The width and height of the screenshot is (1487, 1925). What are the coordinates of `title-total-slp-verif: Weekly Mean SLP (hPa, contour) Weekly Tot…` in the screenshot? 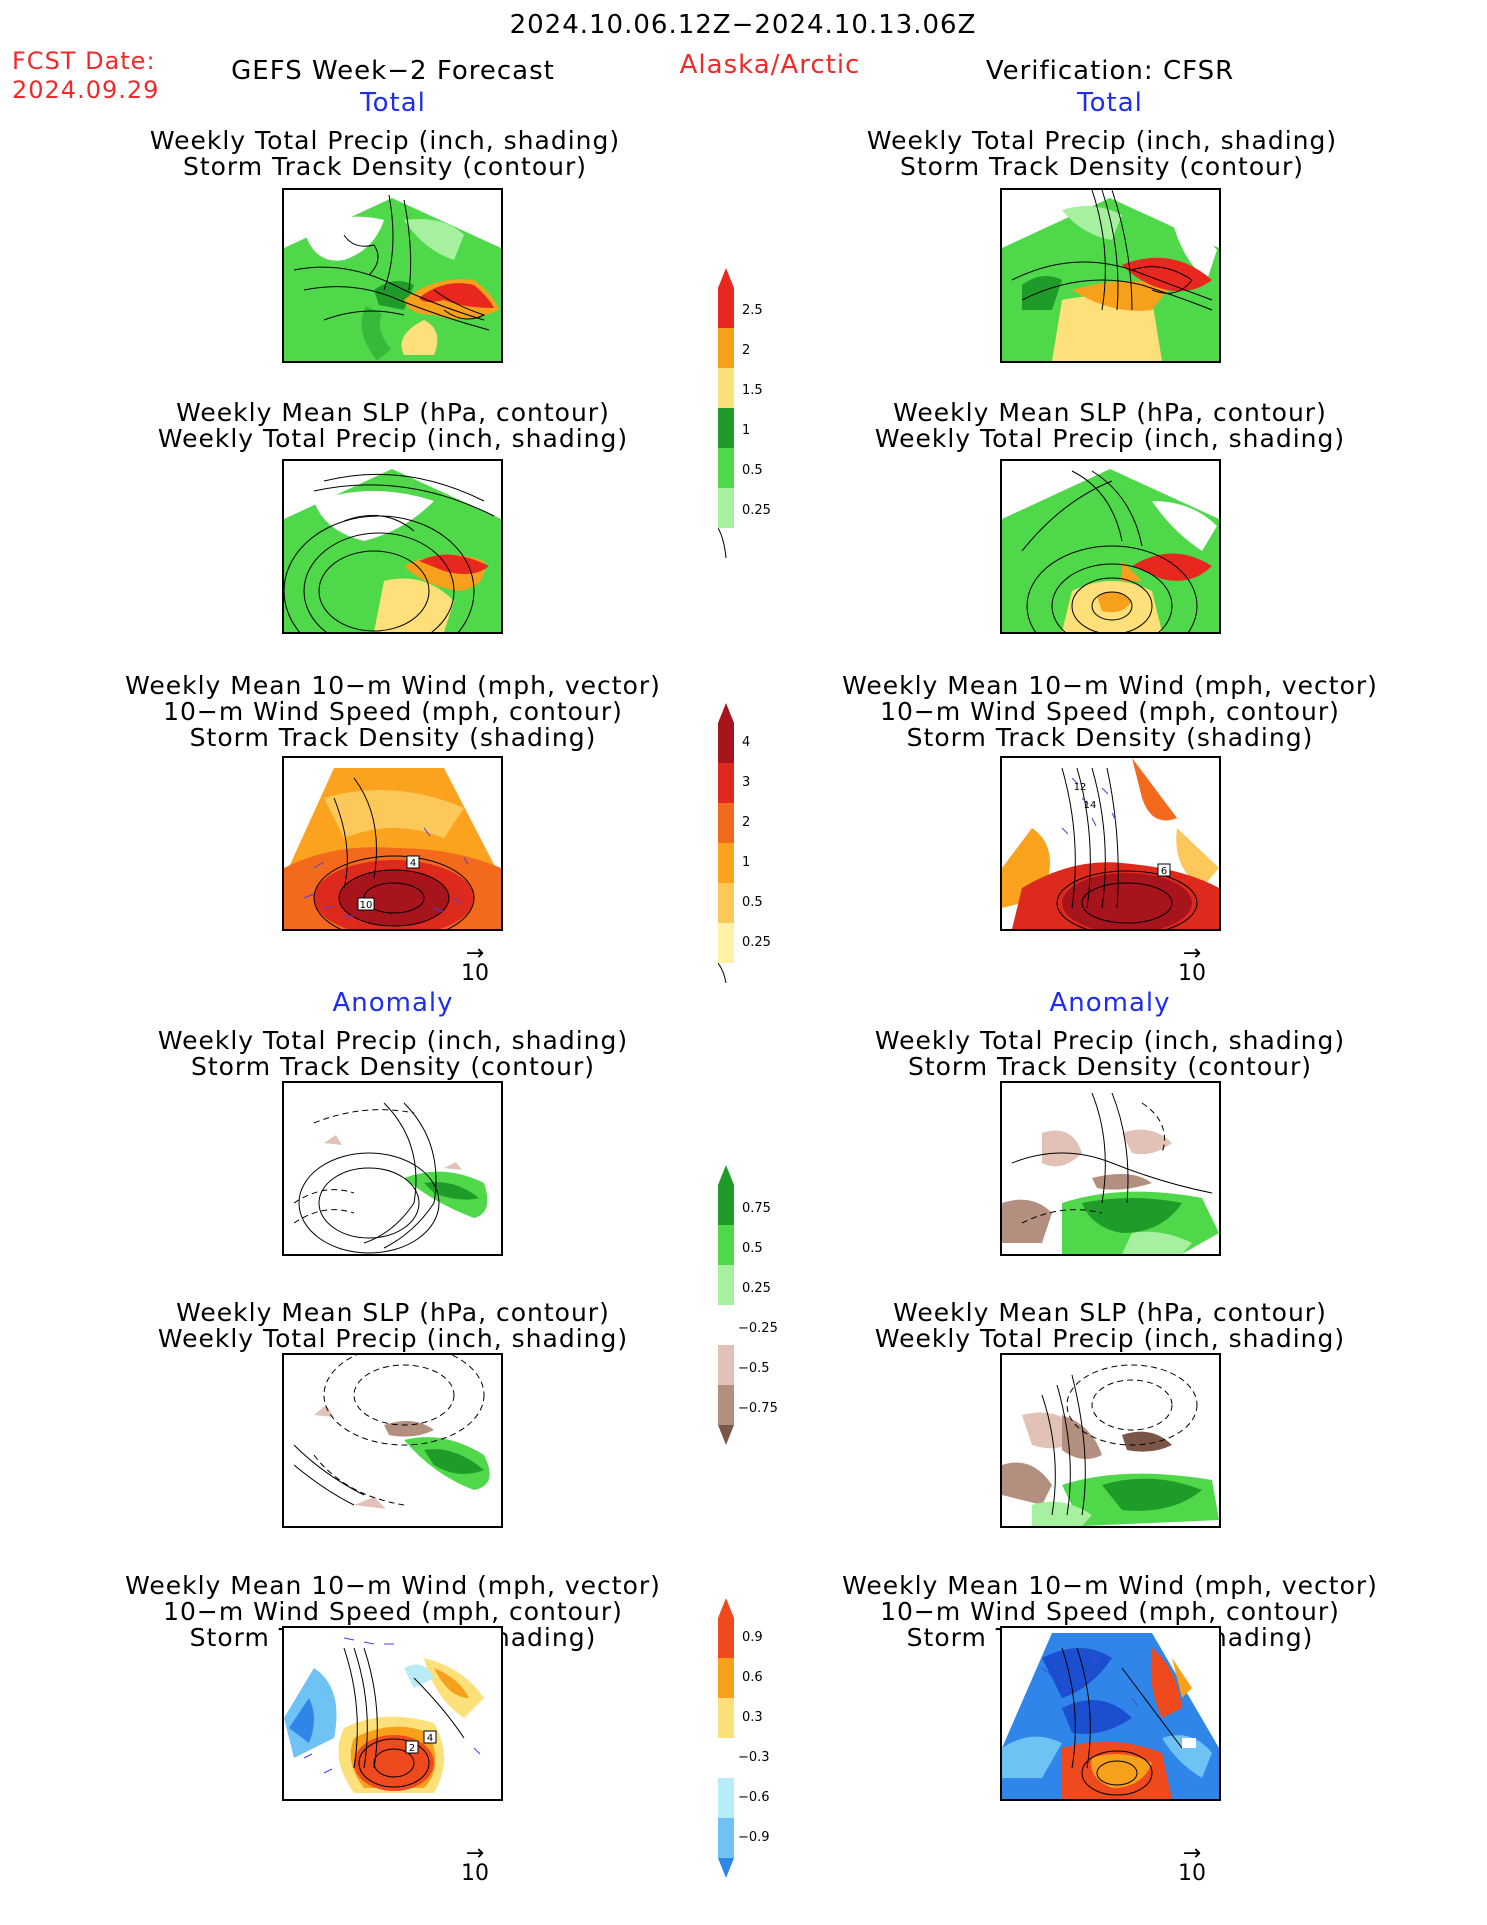 It's located at (1110, 425).